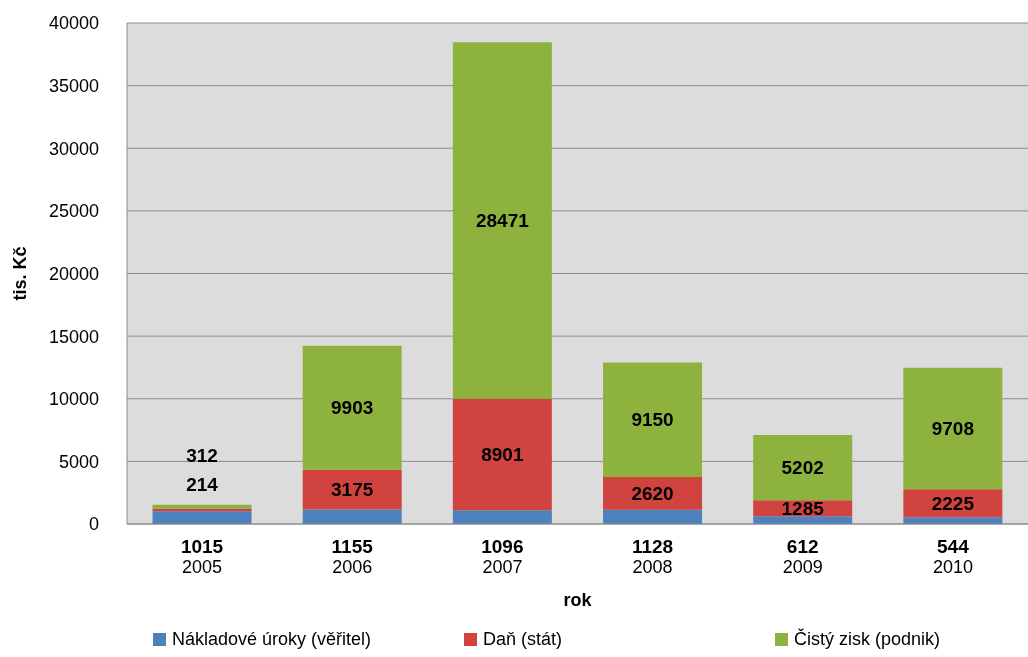 The height and width of the screenshot is (657, 1028). What do you see at coordinates (93, 524) in the screenshot?
I see `y-tick-label: 0` at bounding box center [93, 524].